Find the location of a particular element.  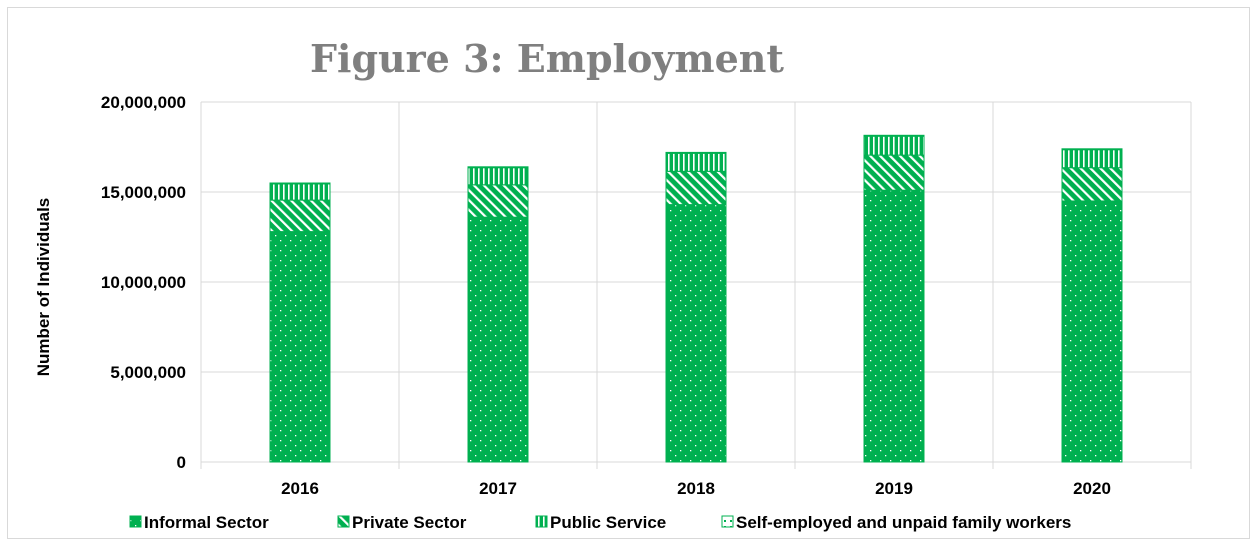

x-axis-ticks: 2016 2017 2018 2019 2020 is located at coordinates (696, 488).